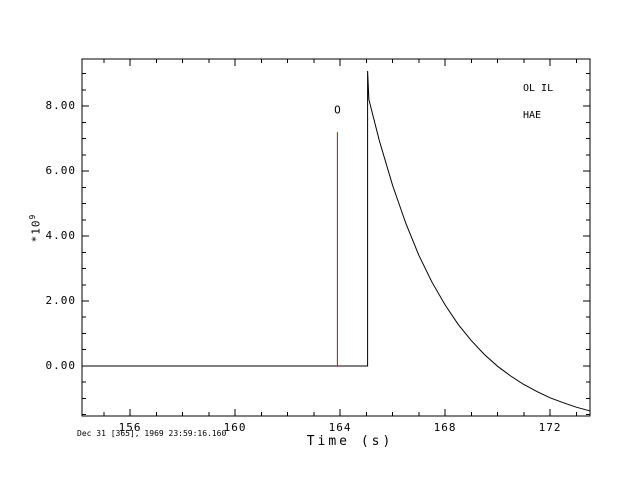  What do you see at coordinates (130, 427) in the screenshot?
I see `x-tick-label: 156` at bounding box center [130, 427].